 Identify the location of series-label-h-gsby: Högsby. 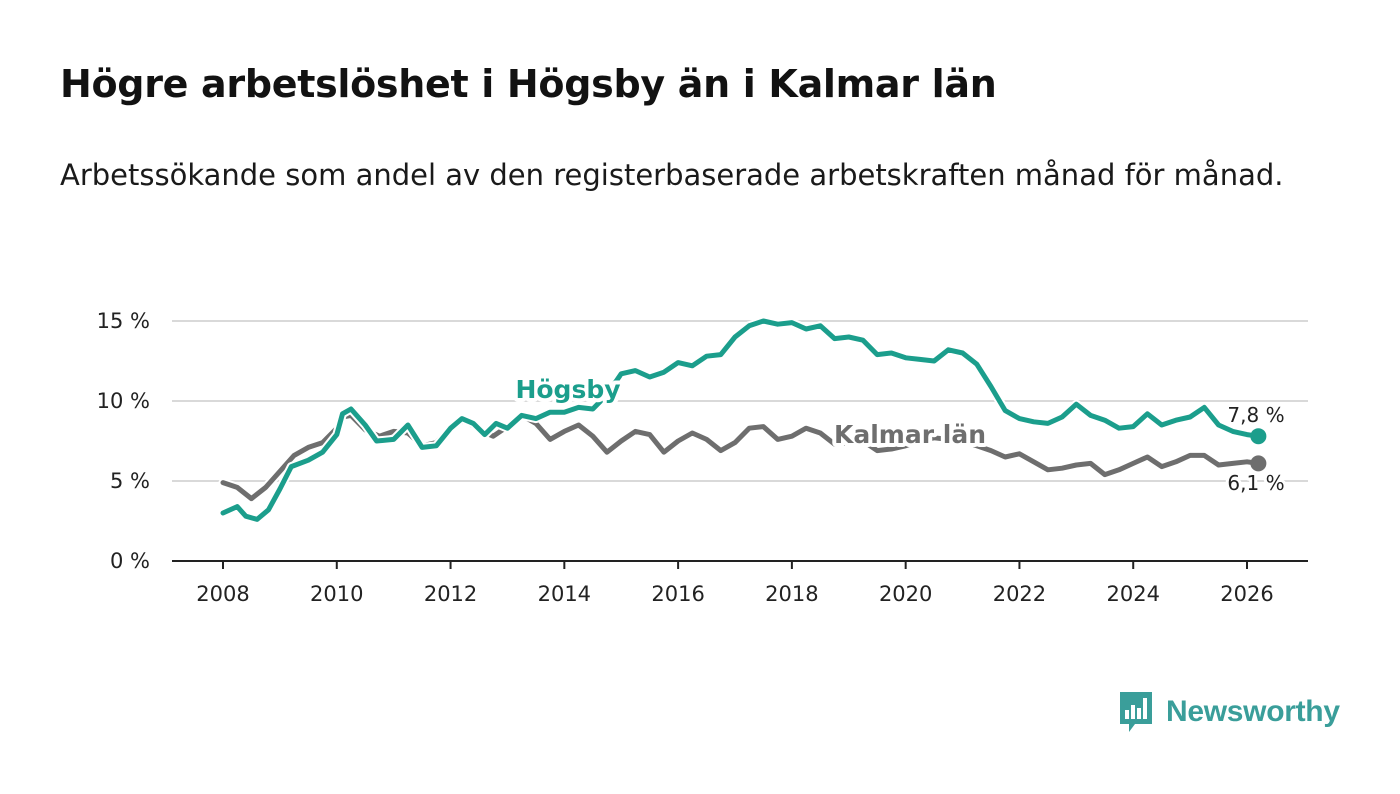
(567, 389).